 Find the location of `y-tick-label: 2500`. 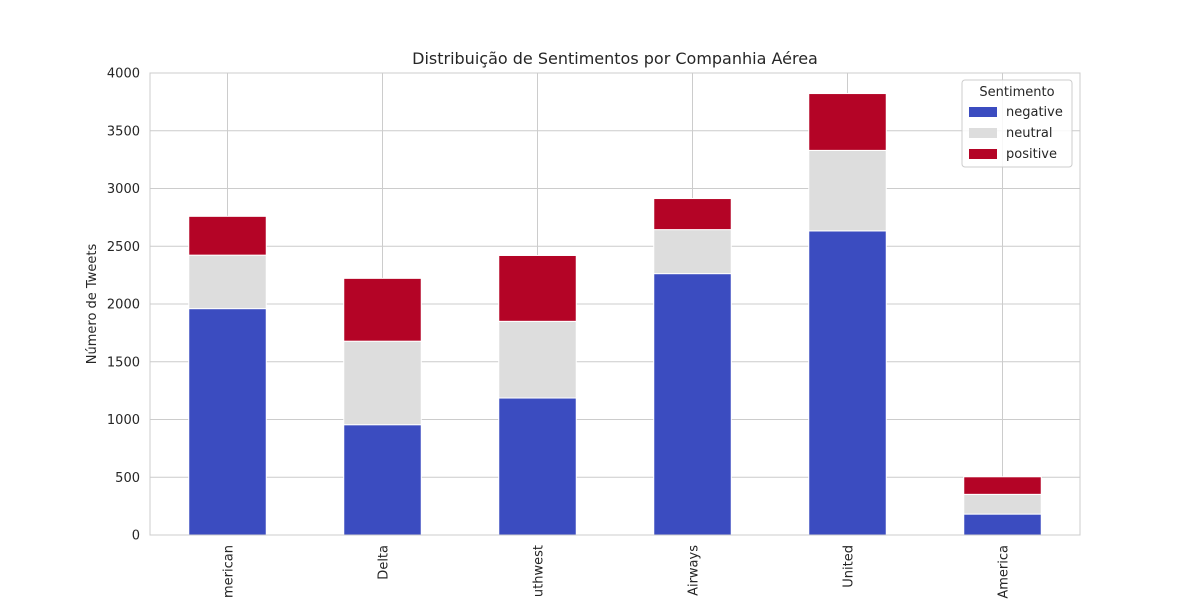

y-tick-label: 2500 is located at coordinates (123, 247).